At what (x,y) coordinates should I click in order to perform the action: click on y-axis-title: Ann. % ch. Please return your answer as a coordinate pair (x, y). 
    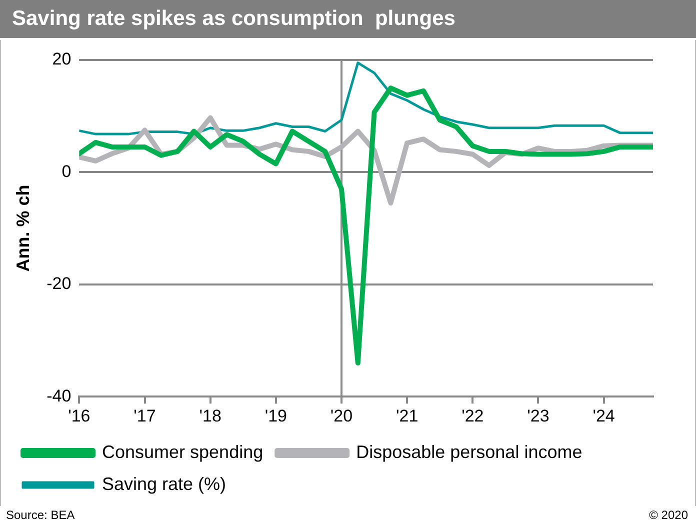
    Looking at the image, I should click on (22, 228).